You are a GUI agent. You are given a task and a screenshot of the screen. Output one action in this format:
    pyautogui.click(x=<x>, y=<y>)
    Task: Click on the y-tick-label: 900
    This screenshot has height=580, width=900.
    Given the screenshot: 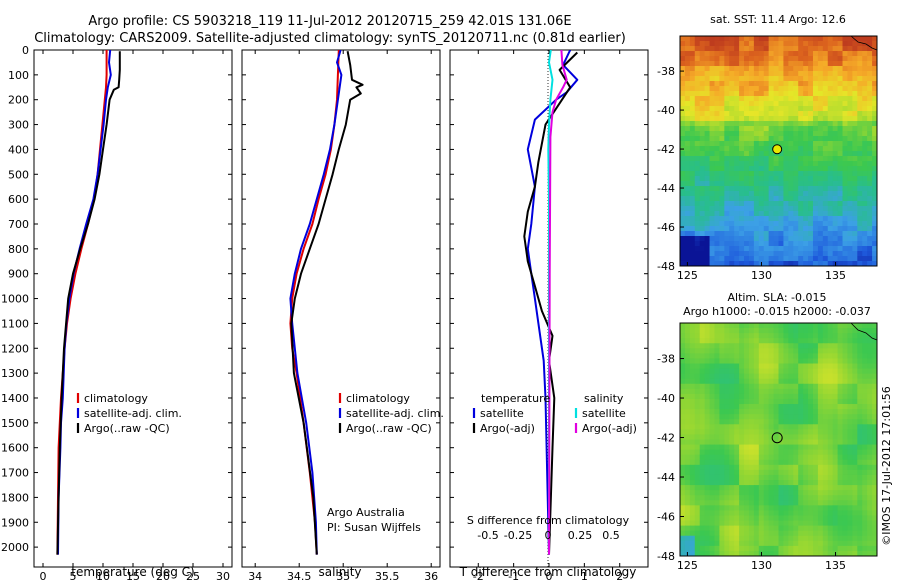 What is the action you would take?
    pyautogui.click(x=18, y=274)
    